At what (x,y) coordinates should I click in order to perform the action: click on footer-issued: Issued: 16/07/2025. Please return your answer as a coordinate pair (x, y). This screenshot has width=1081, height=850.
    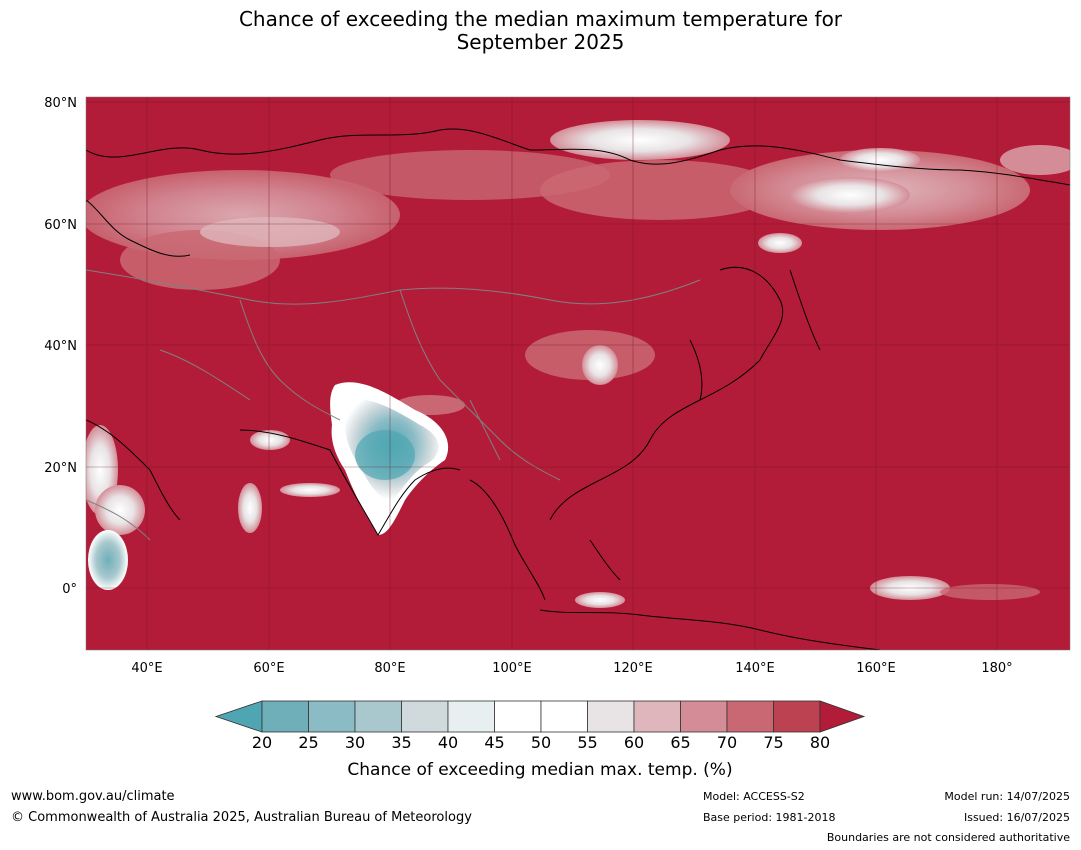
    Looking at the image, I should click on (1017, 817).